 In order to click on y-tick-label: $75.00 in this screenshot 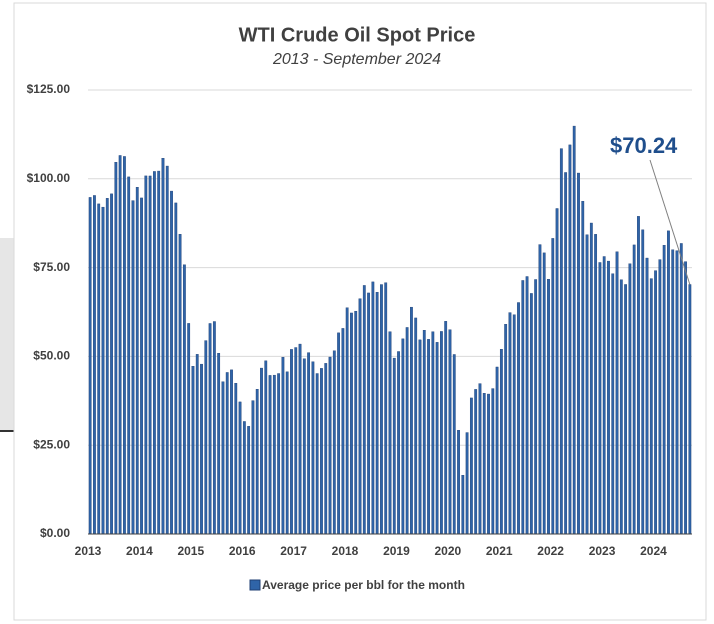, I will do `click(51, 267)`.